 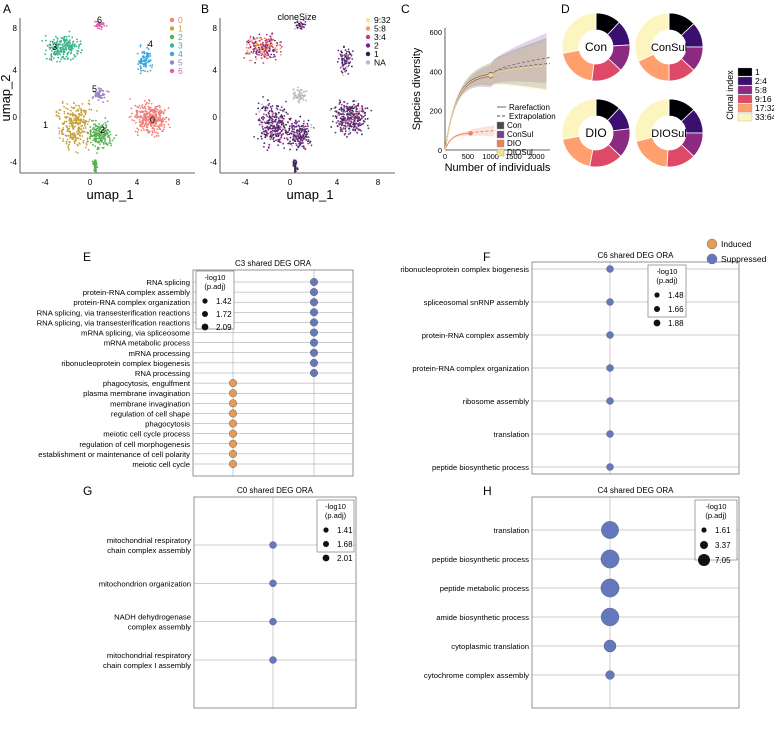 I want to click on panel-label-f: F, so click(x=486, y=257).